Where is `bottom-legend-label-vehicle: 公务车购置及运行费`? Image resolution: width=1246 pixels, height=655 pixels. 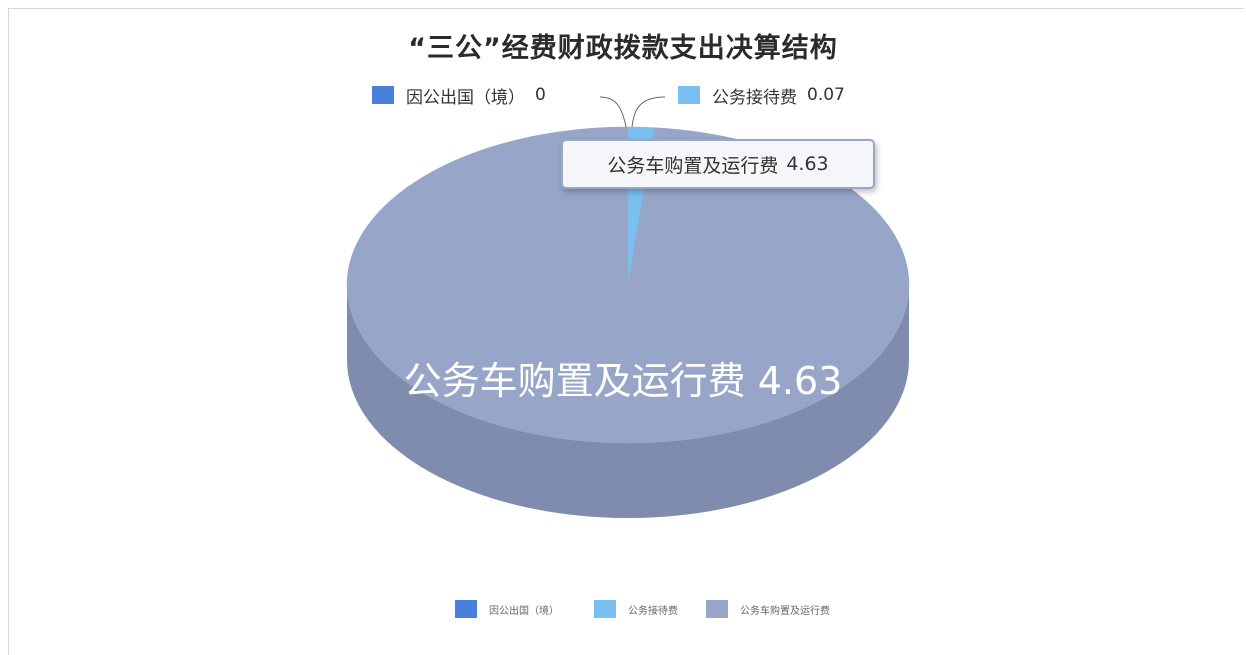
bottom-legend-label-vehicle: 公务车购置及运行费 is located at coordinates (785, 611).